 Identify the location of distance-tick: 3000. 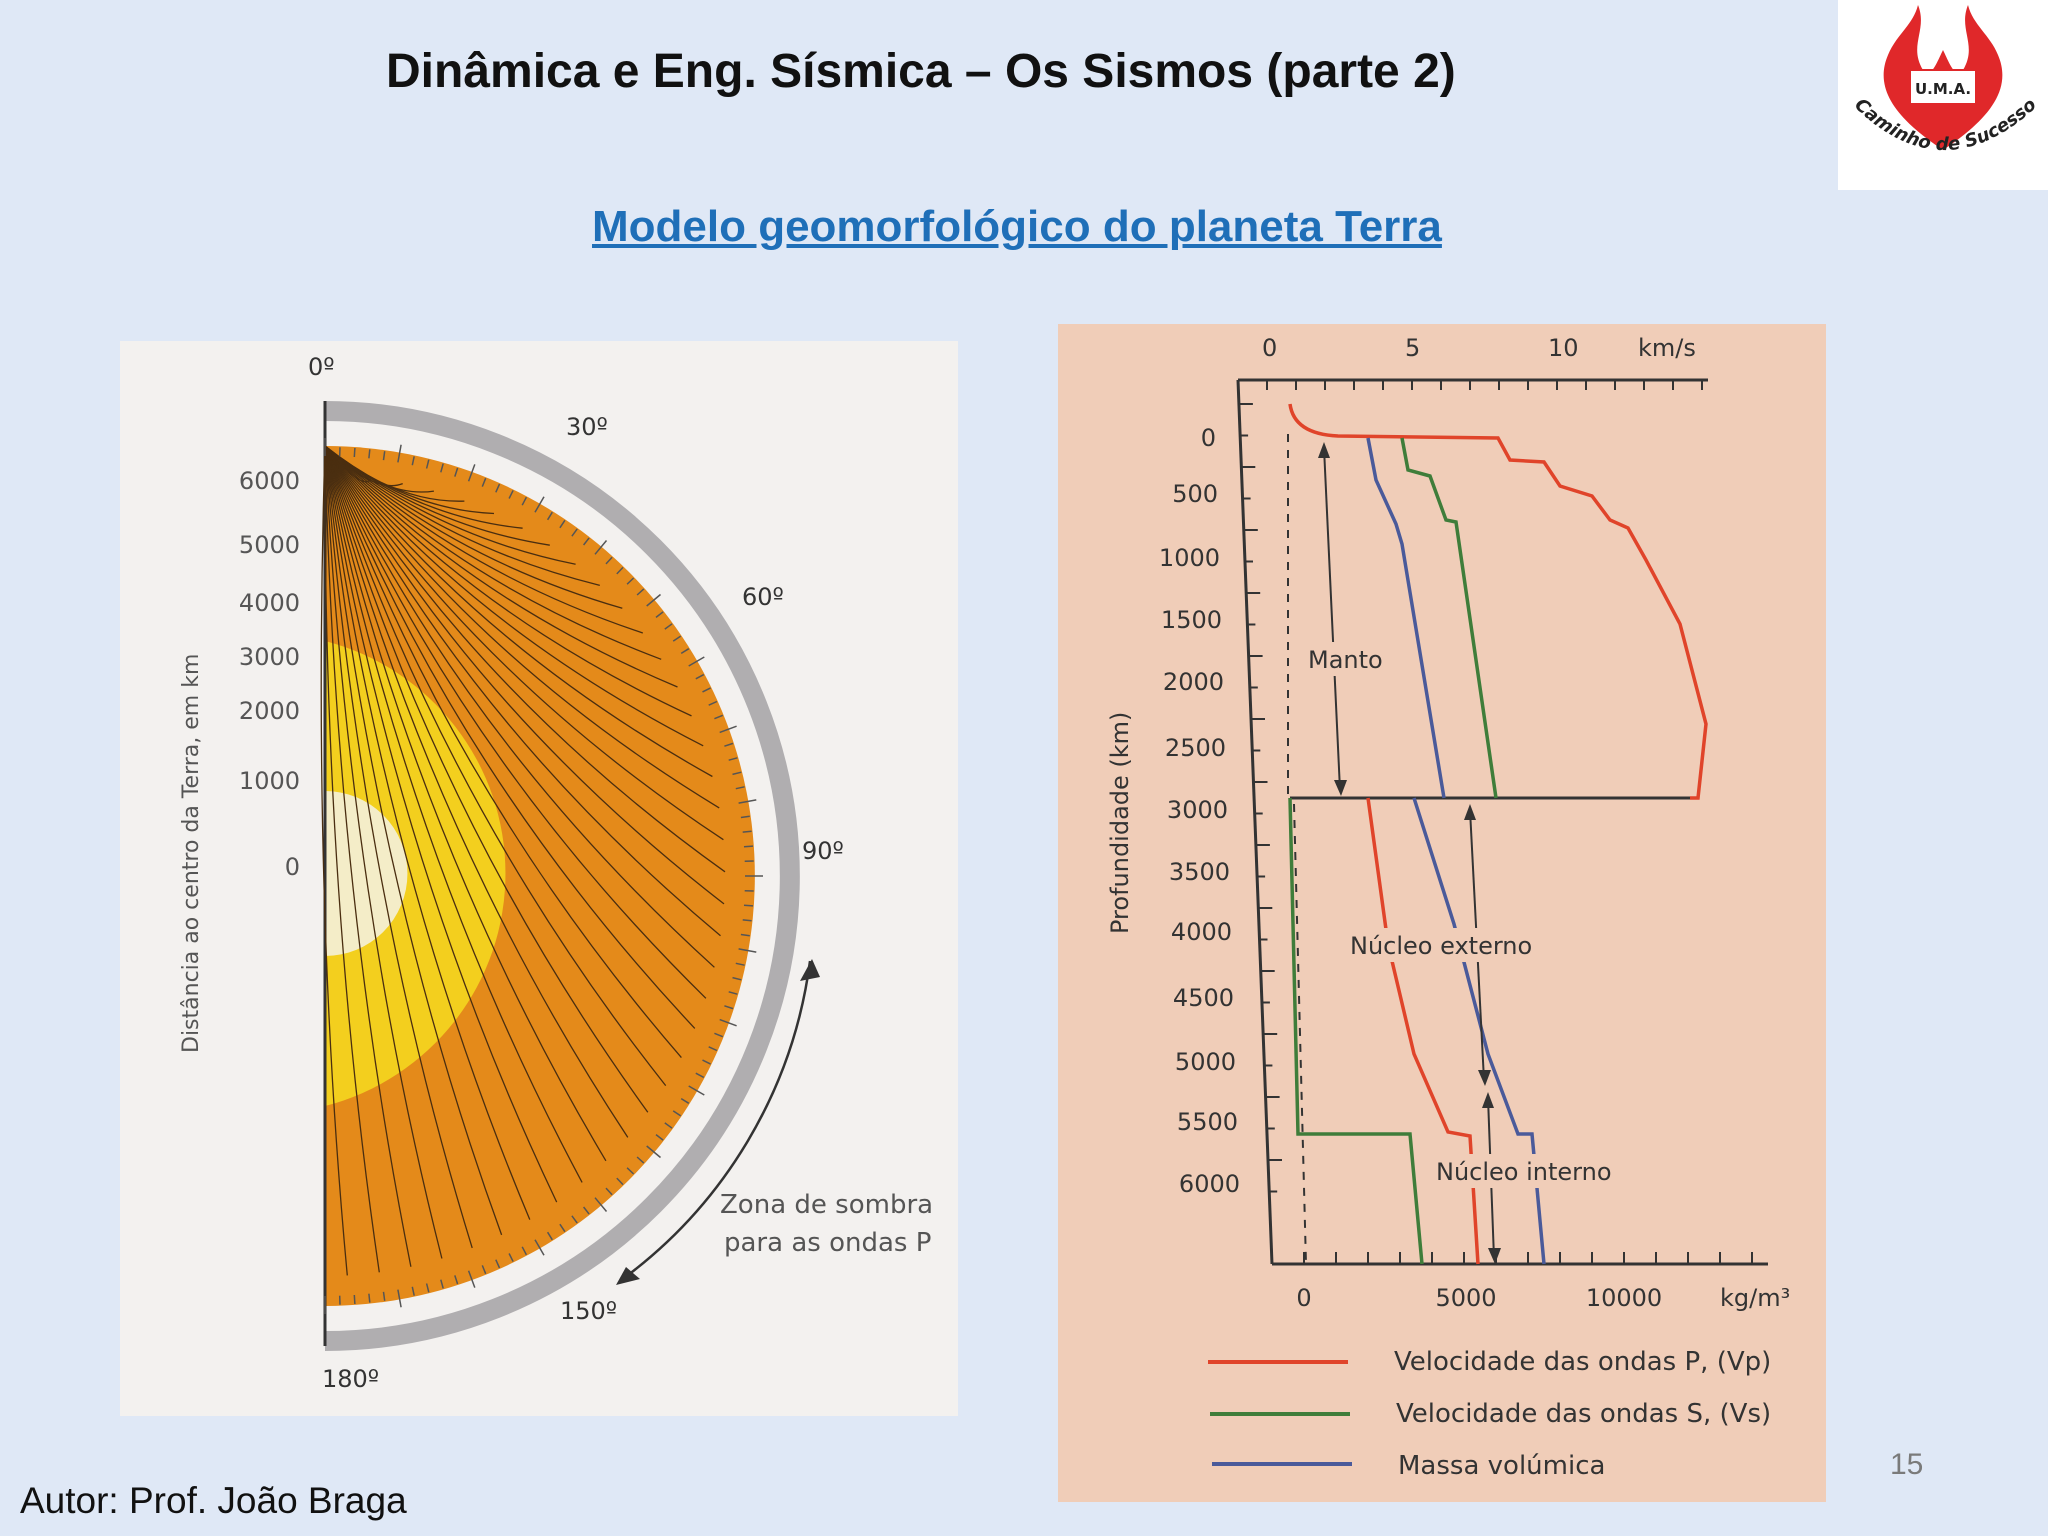
(269, 657).